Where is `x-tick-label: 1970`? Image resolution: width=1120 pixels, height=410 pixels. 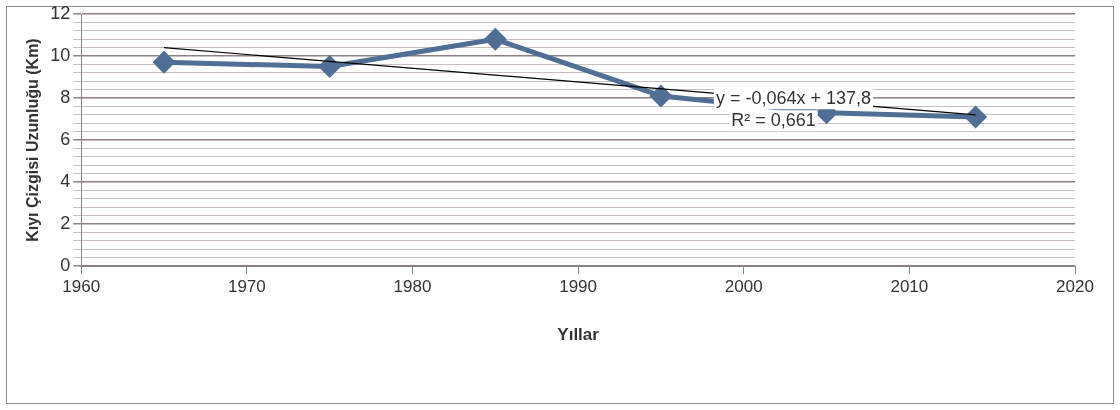
x-tick-label: 1970 is located at coordinates (246, 287).